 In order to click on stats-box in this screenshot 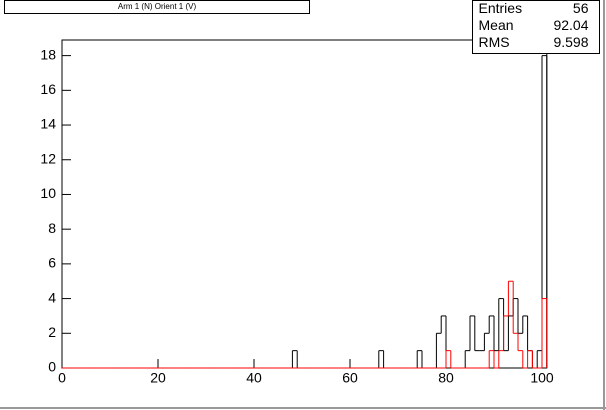, I will do `click(536, 27)`.